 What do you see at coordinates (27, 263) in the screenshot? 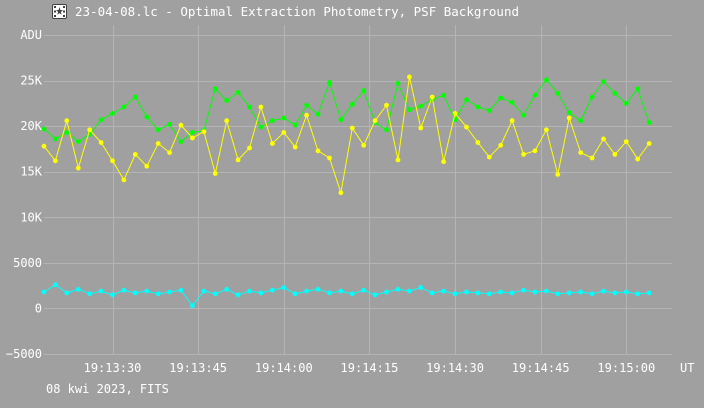
I see `y-tick-label: 5000` at bounding box center [27, 263].